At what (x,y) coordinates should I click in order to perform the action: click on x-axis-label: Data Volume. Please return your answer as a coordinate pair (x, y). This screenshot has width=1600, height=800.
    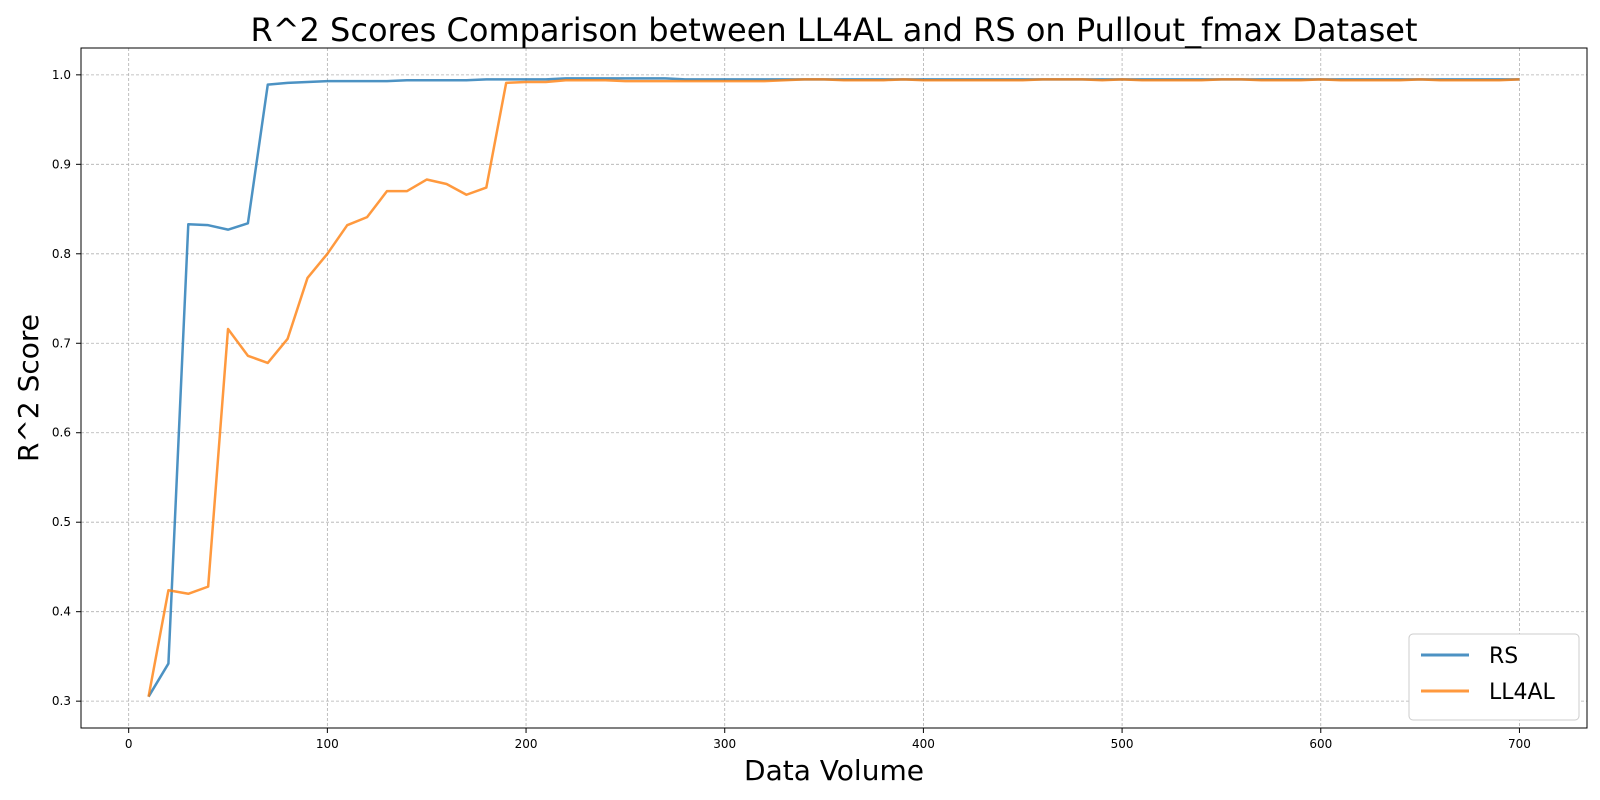
    Looking at the image, I should click on (834, 770).